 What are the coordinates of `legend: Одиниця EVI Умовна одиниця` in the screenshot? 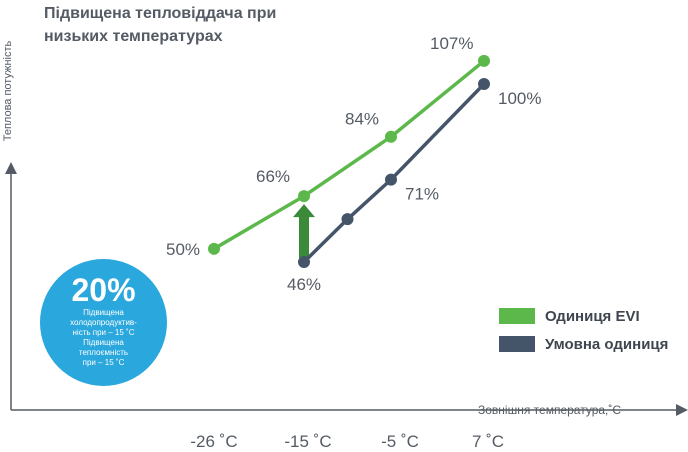 It's located at (583, 330).